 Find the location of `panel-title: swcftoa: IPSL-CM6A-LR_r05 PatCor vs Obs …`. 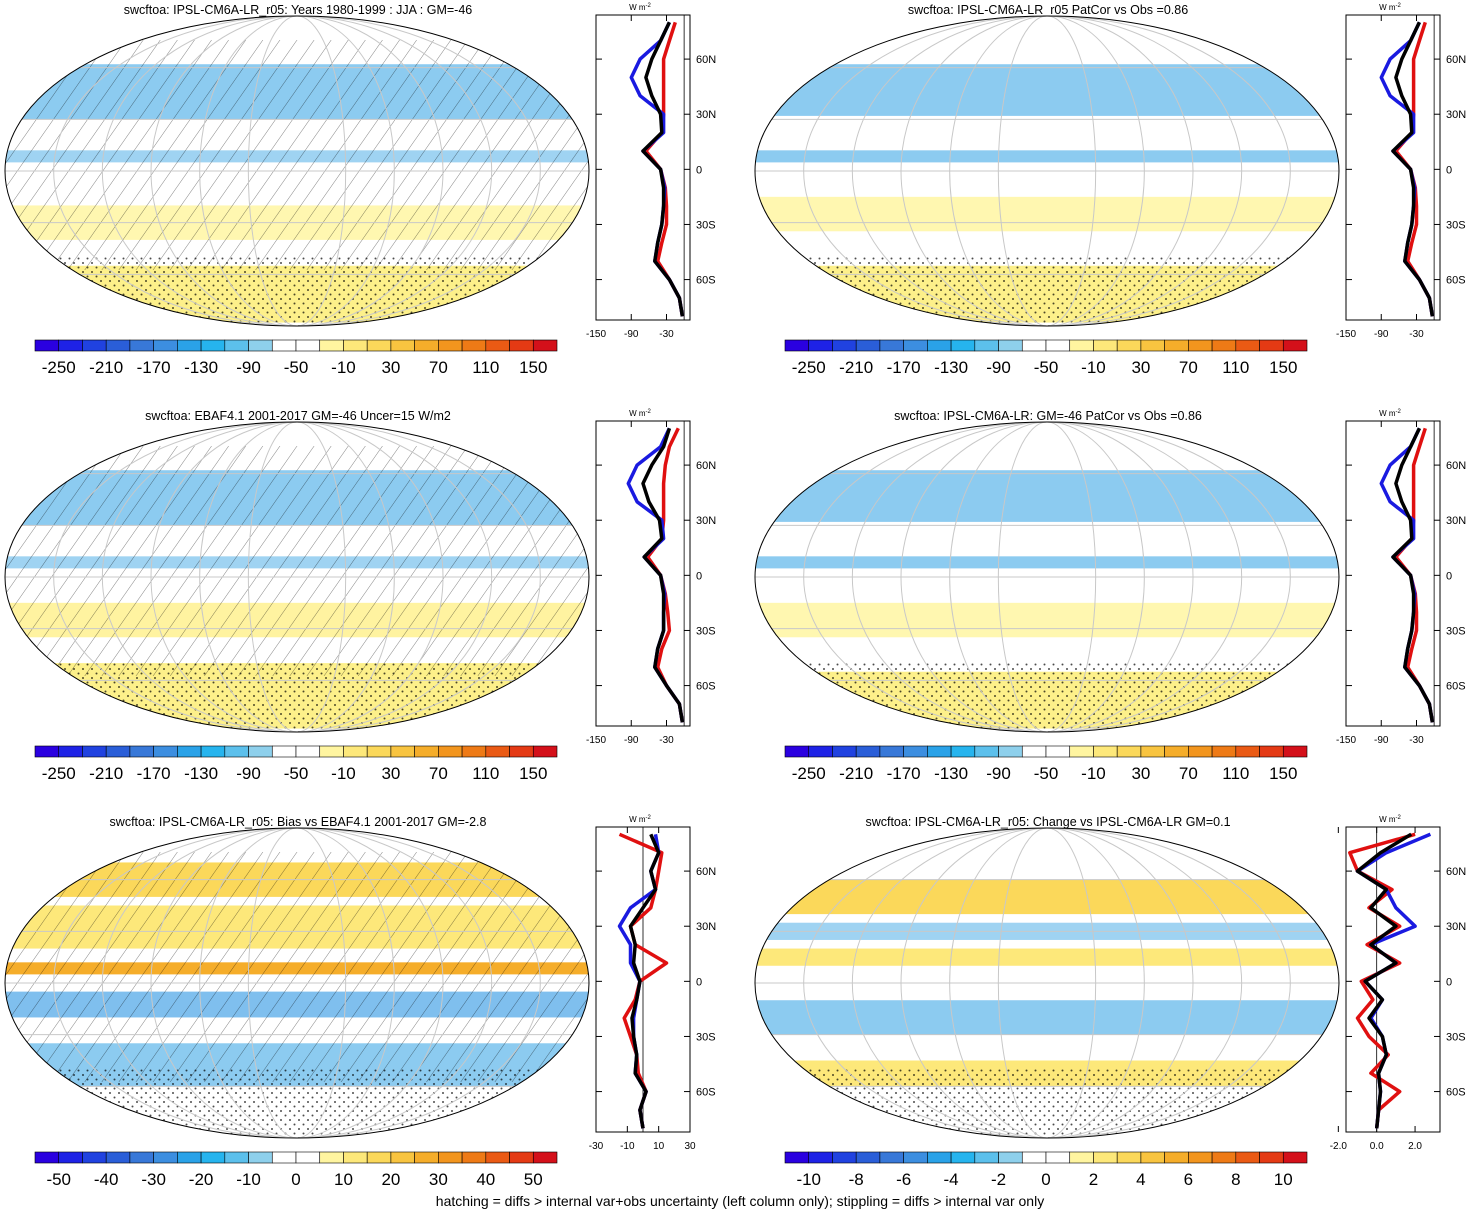

panel-title: swcftoa: IPSL-CM6A-LR_r05 PatCor vs Obs … is located at coordinates (1048, 10).